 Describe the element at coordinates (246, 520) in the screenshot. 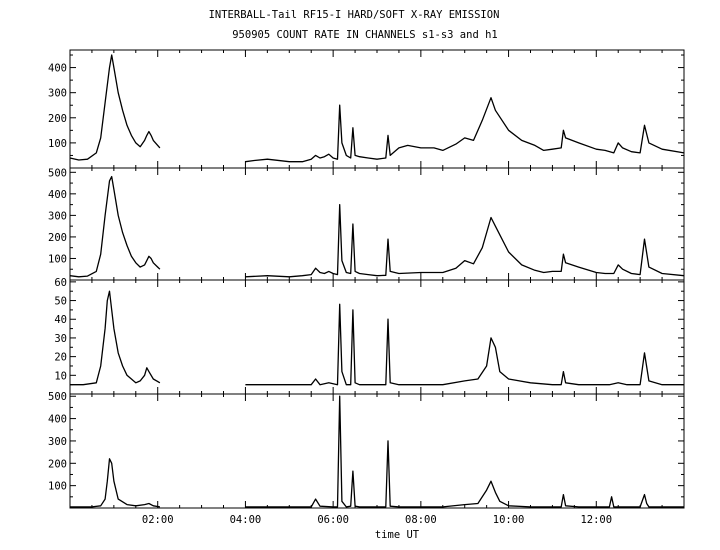

I see `x-tick-label: 04:00` at that location.